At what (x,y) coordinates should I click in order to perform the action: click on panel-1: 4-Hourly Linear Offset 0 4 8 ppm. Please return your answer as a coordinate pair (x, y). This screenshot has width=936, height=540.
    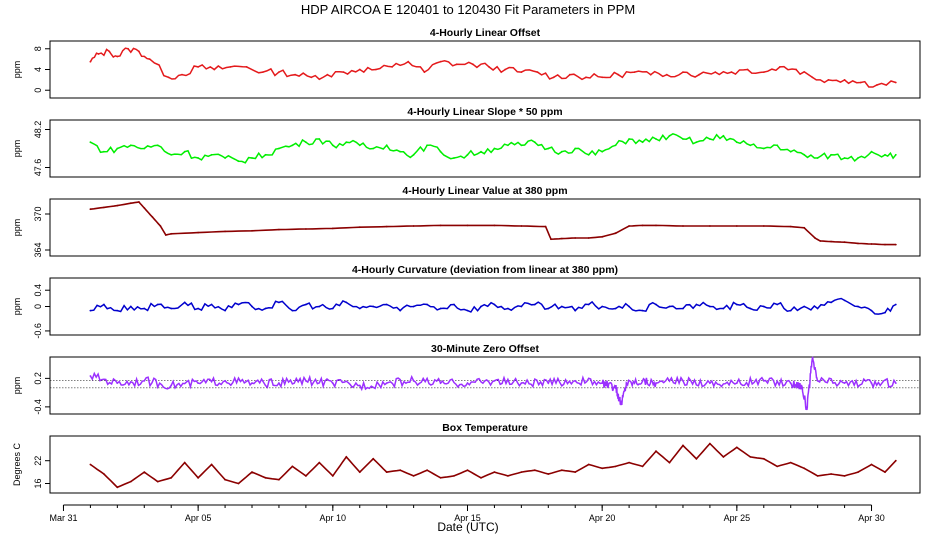
    Looking at the image, I should click on (466, 63).